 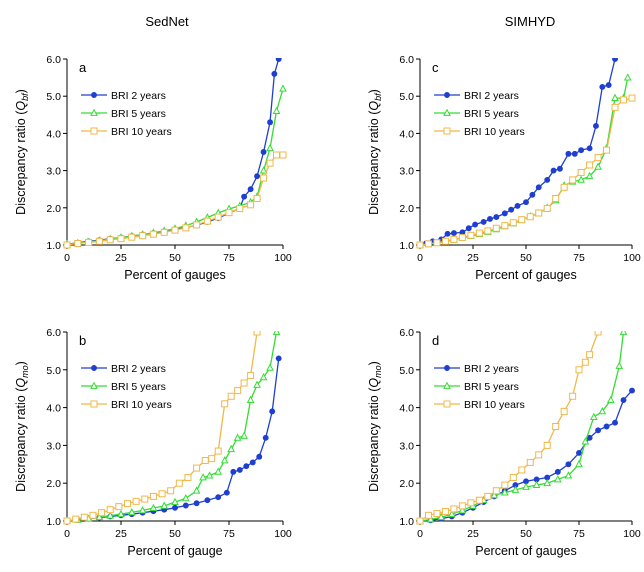 I want to click on x-tick-label: 0, so click(x=67, y=534).